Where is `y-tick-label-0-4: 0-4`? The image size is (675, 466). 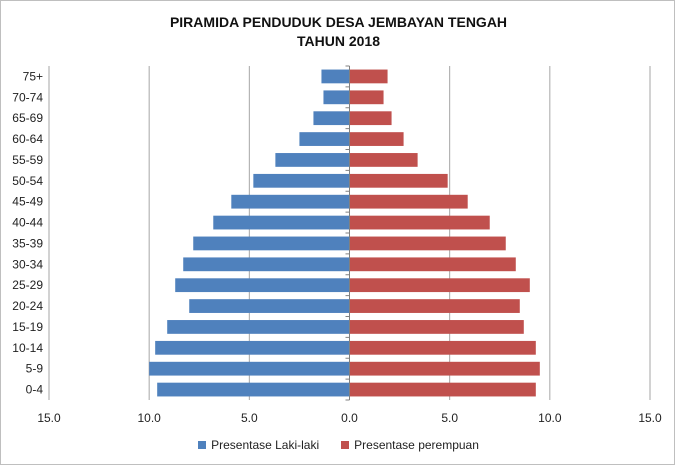 y-tick-label-0-4: 0-4 is located at coordinates (35, 390).